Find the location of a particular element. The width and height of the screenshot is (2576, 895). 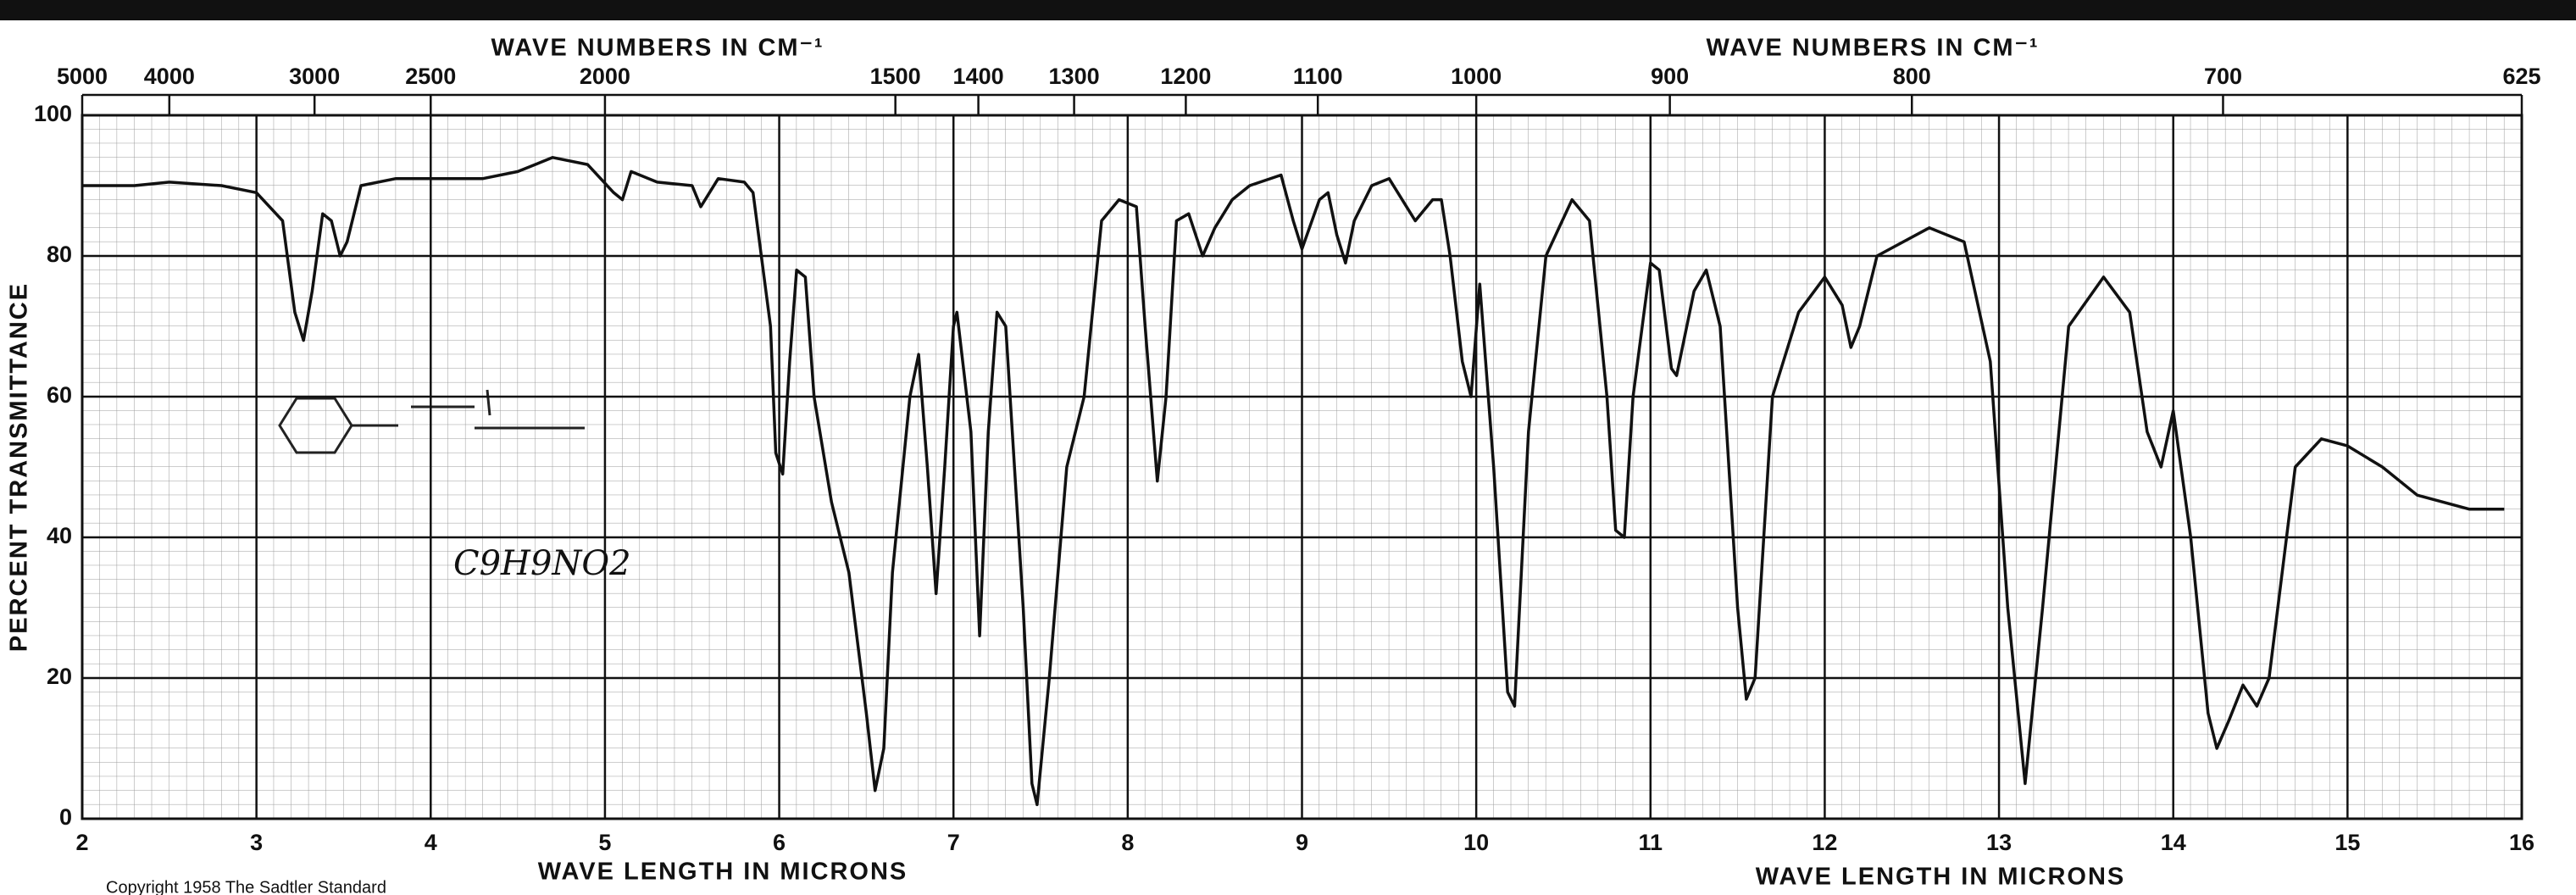

top-tick-label: 5000 is located at coordinates (82, 76).